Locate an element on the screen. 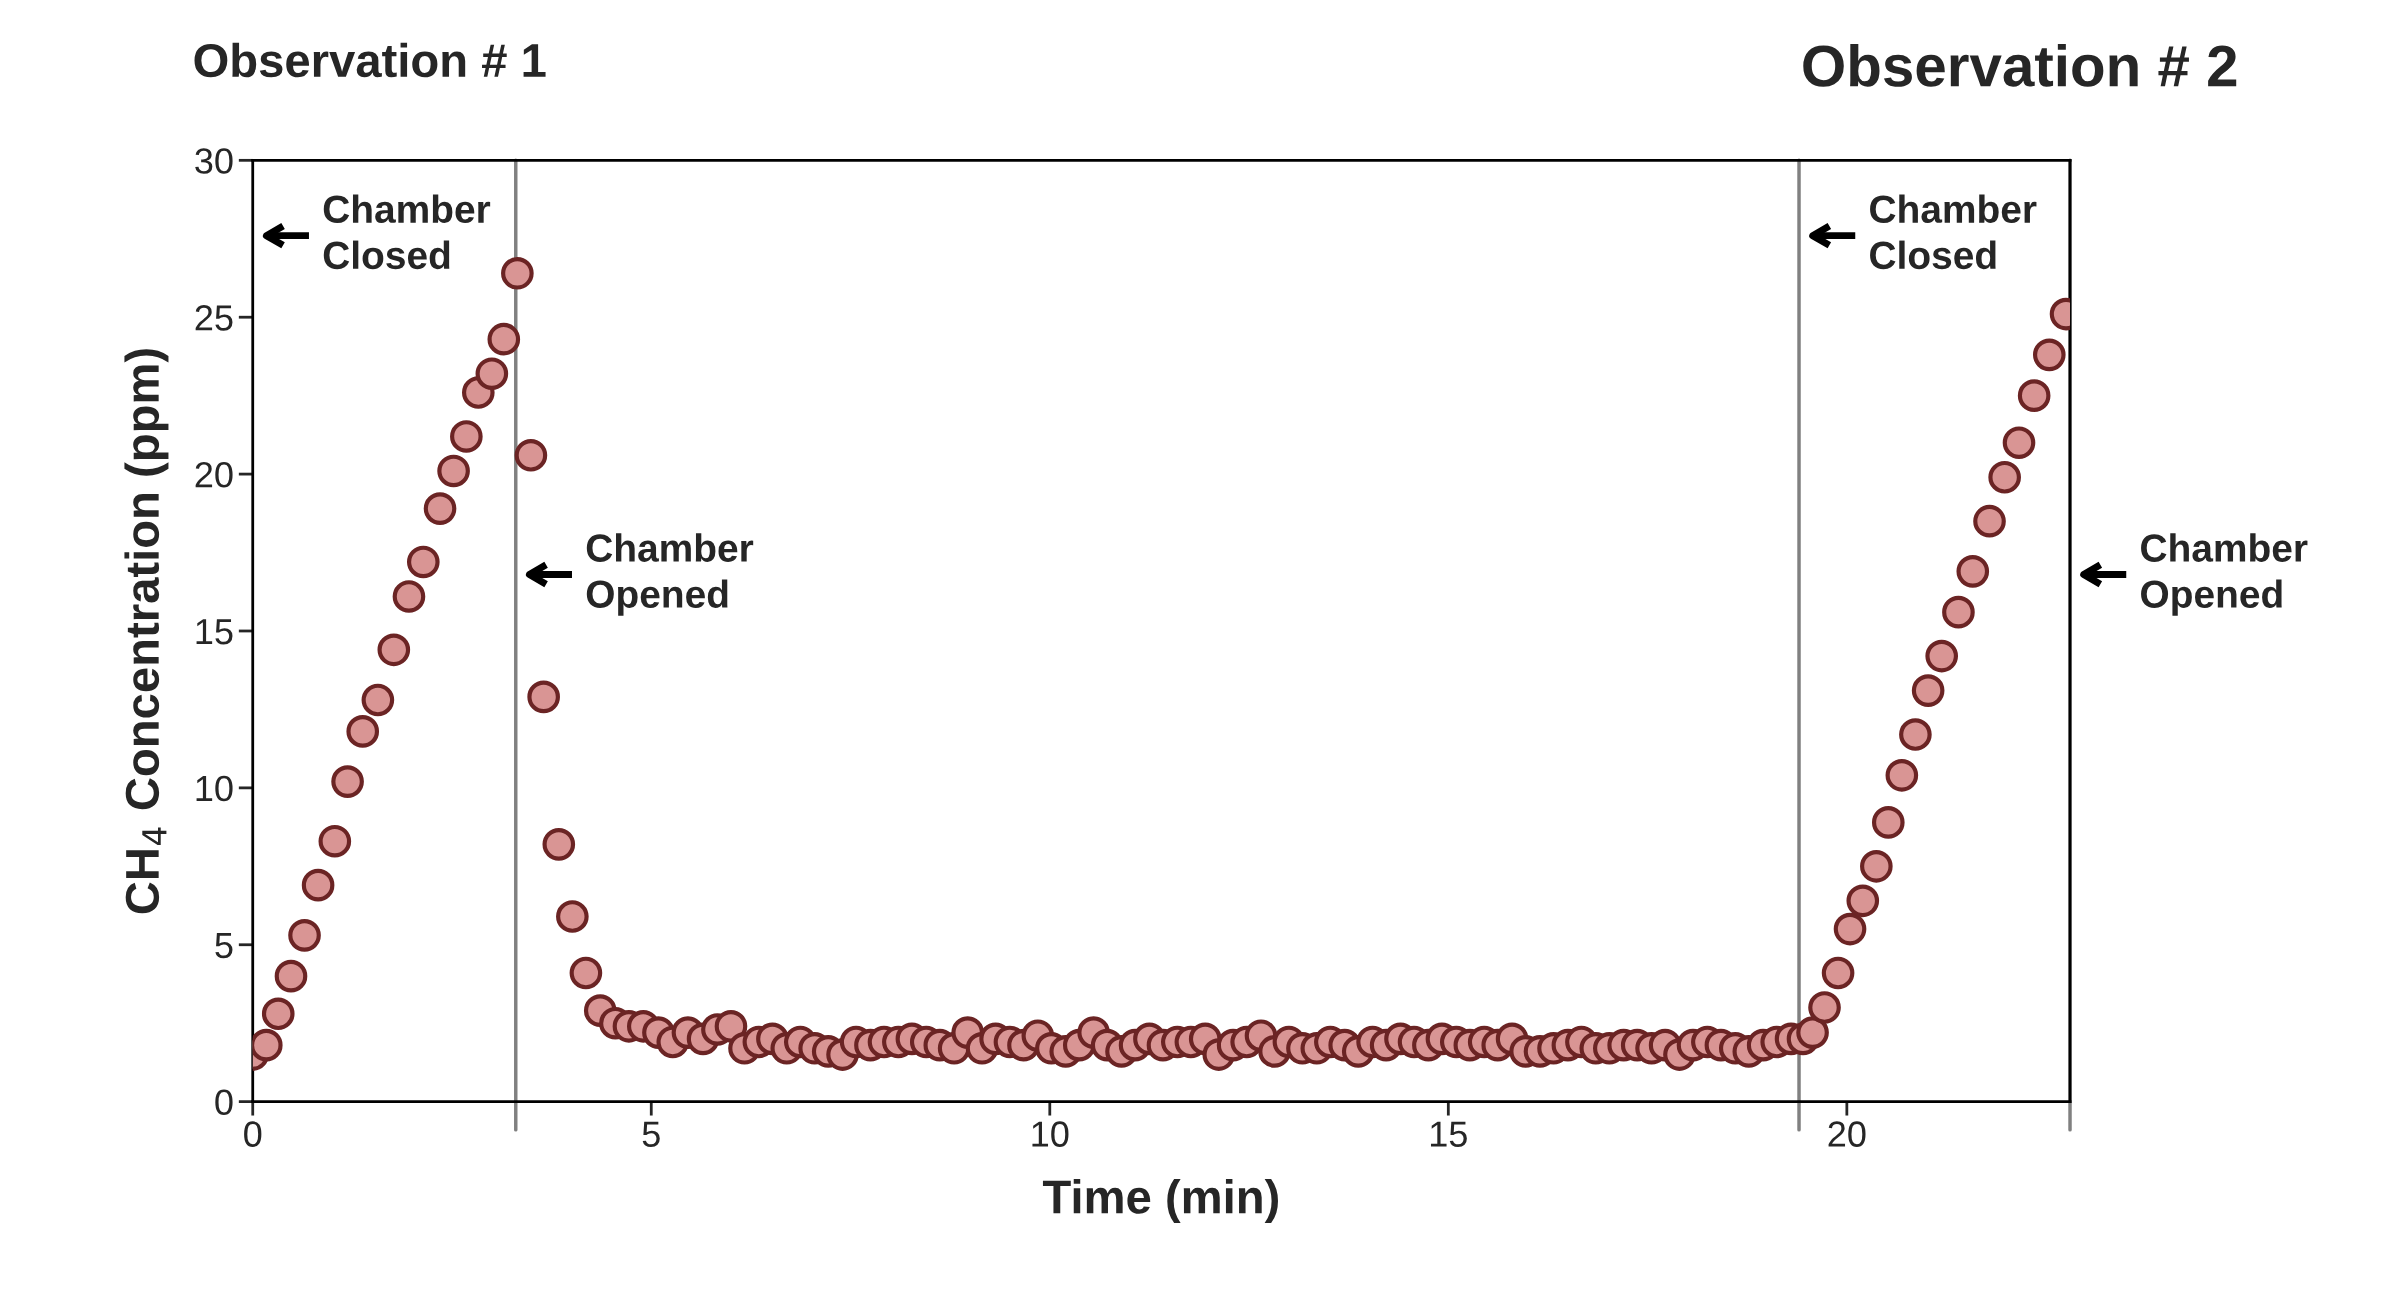  x-tick-label: 10 is located at coordinates (1050, 1134).